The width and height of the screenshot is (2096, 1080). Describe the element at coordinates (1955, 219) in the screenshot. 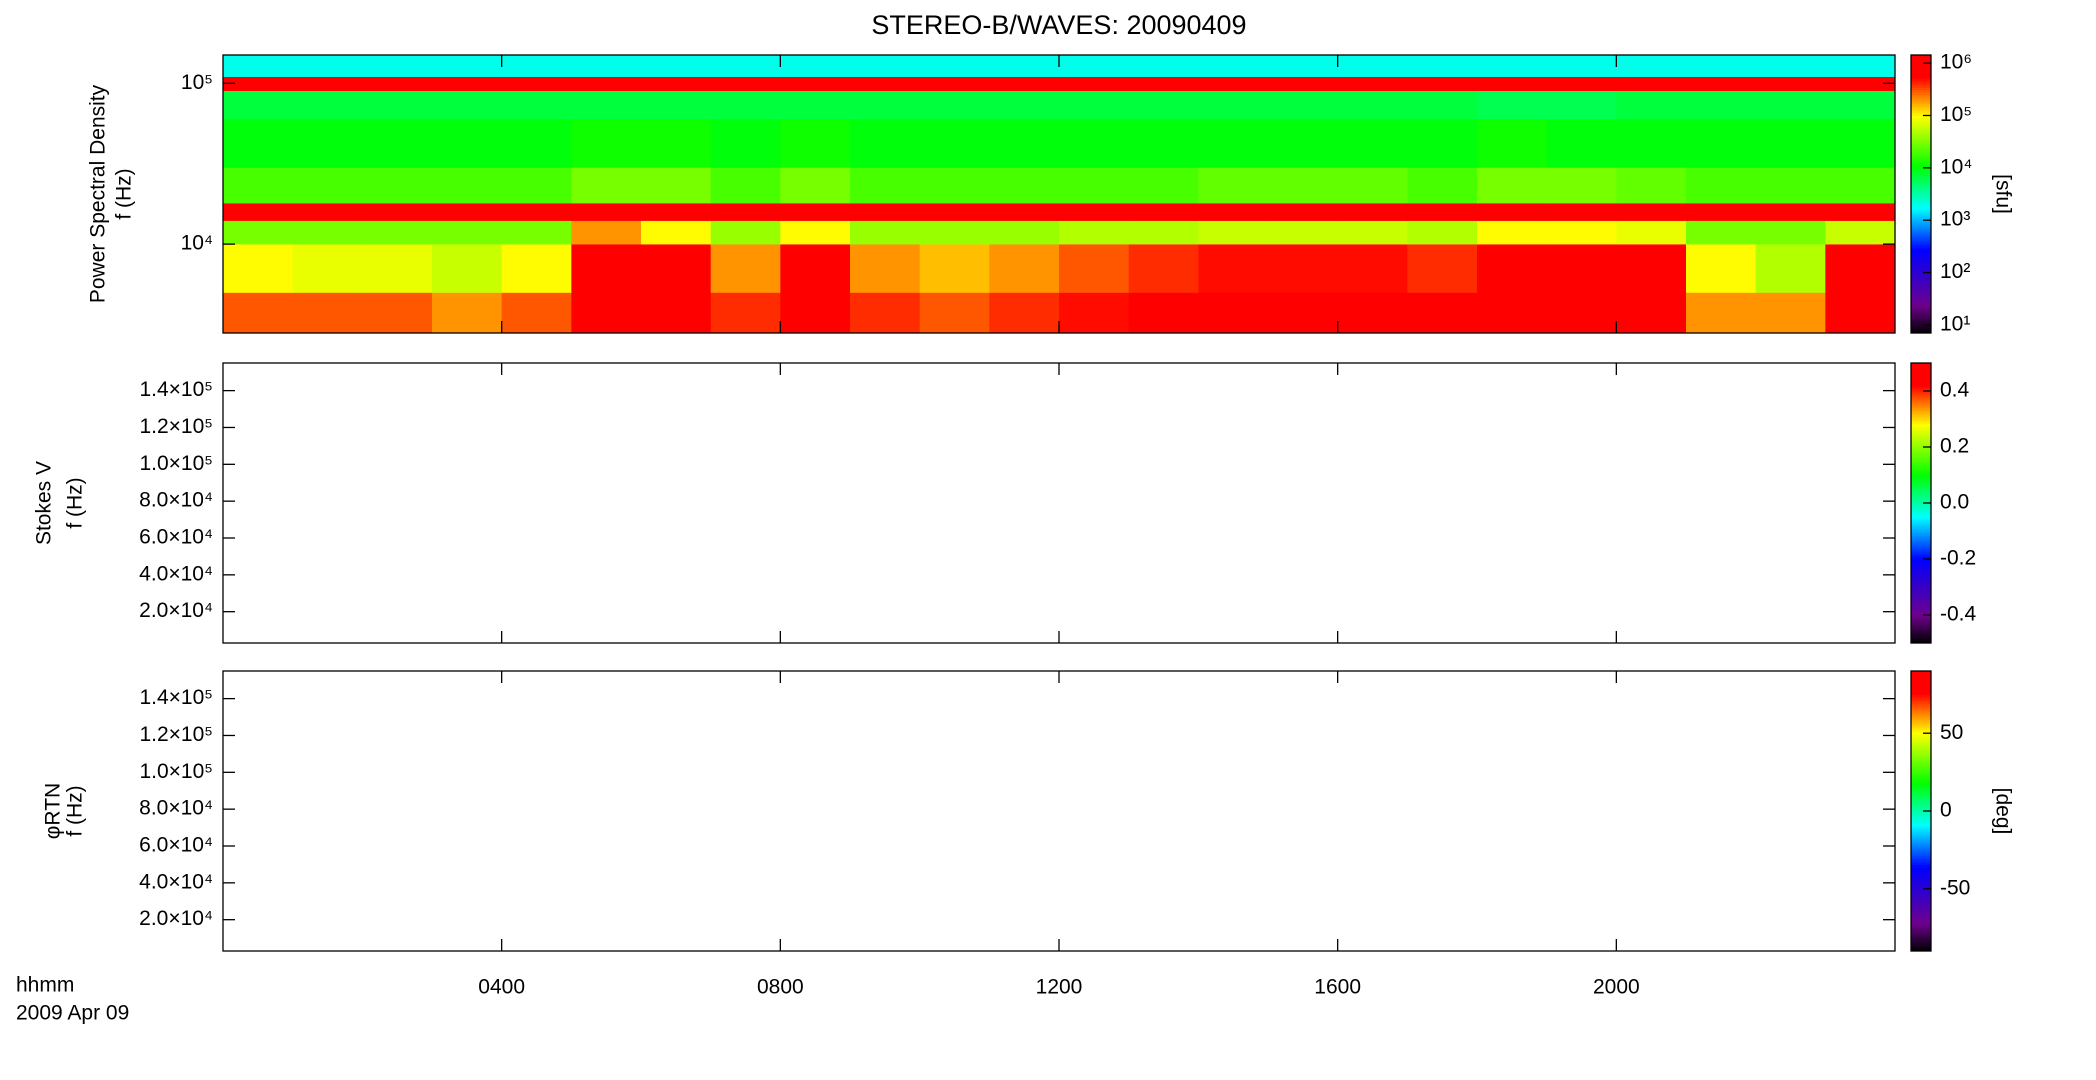

I see `colorbar-tick-label: 10³` at that location.